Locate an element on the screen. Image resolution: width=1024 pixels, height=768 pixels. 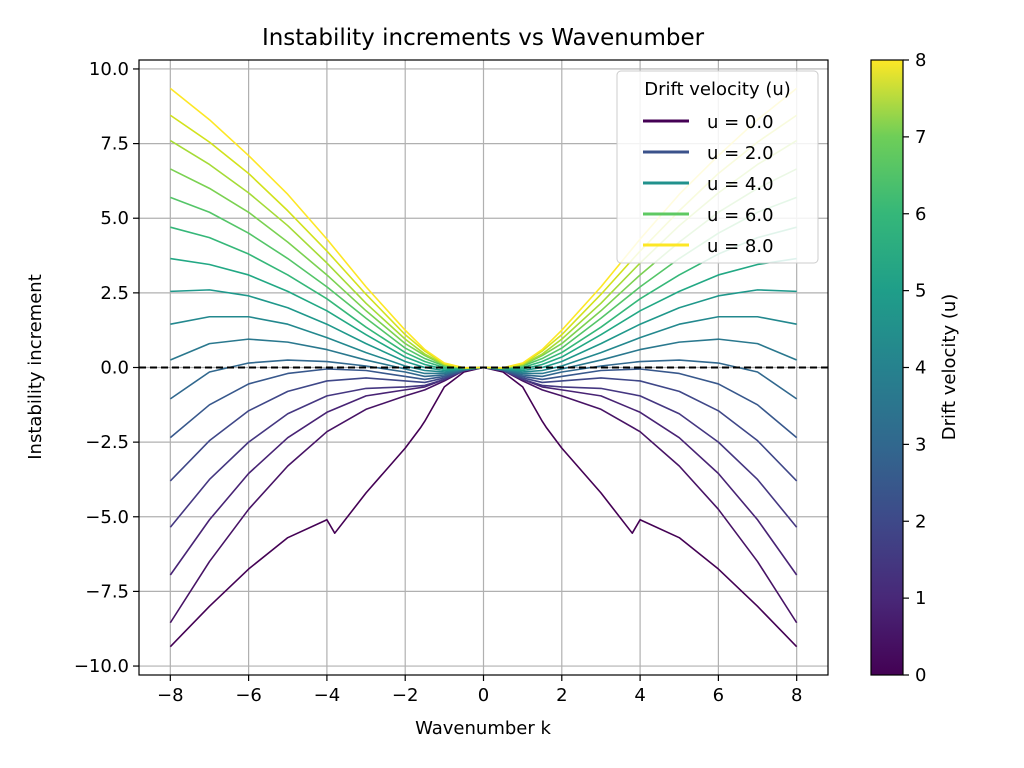
colorbar-label: Drift velocity (u) is located at coordinates (949, 367).